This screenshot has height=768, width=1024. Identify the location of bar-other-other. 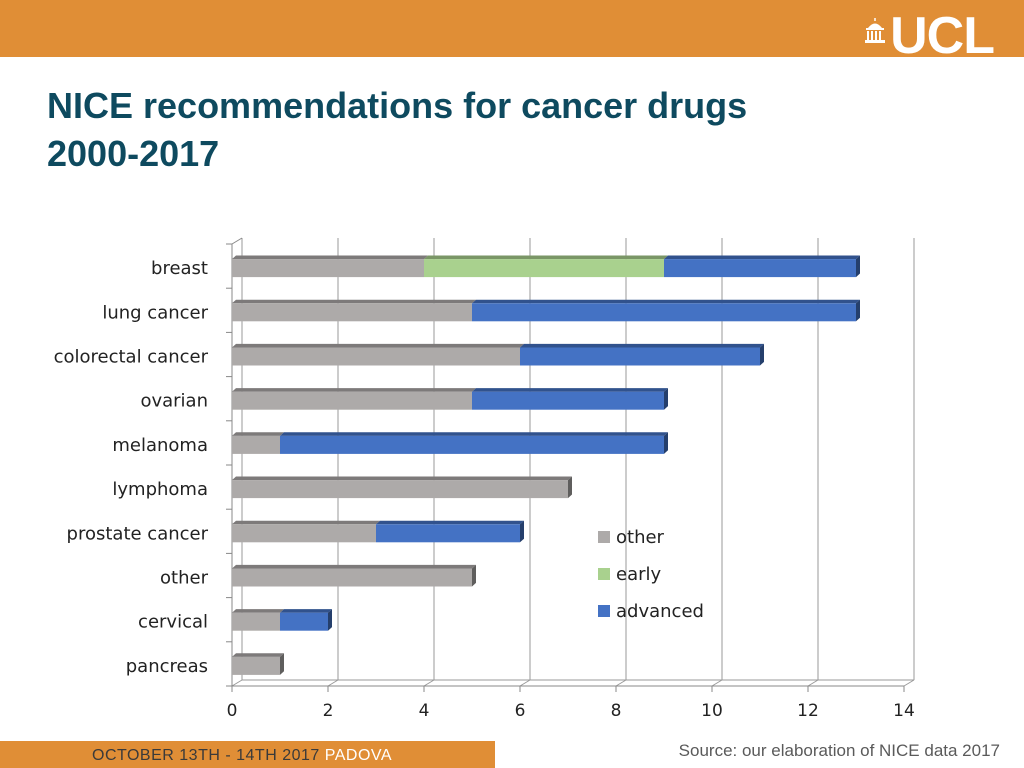
(352, 577).